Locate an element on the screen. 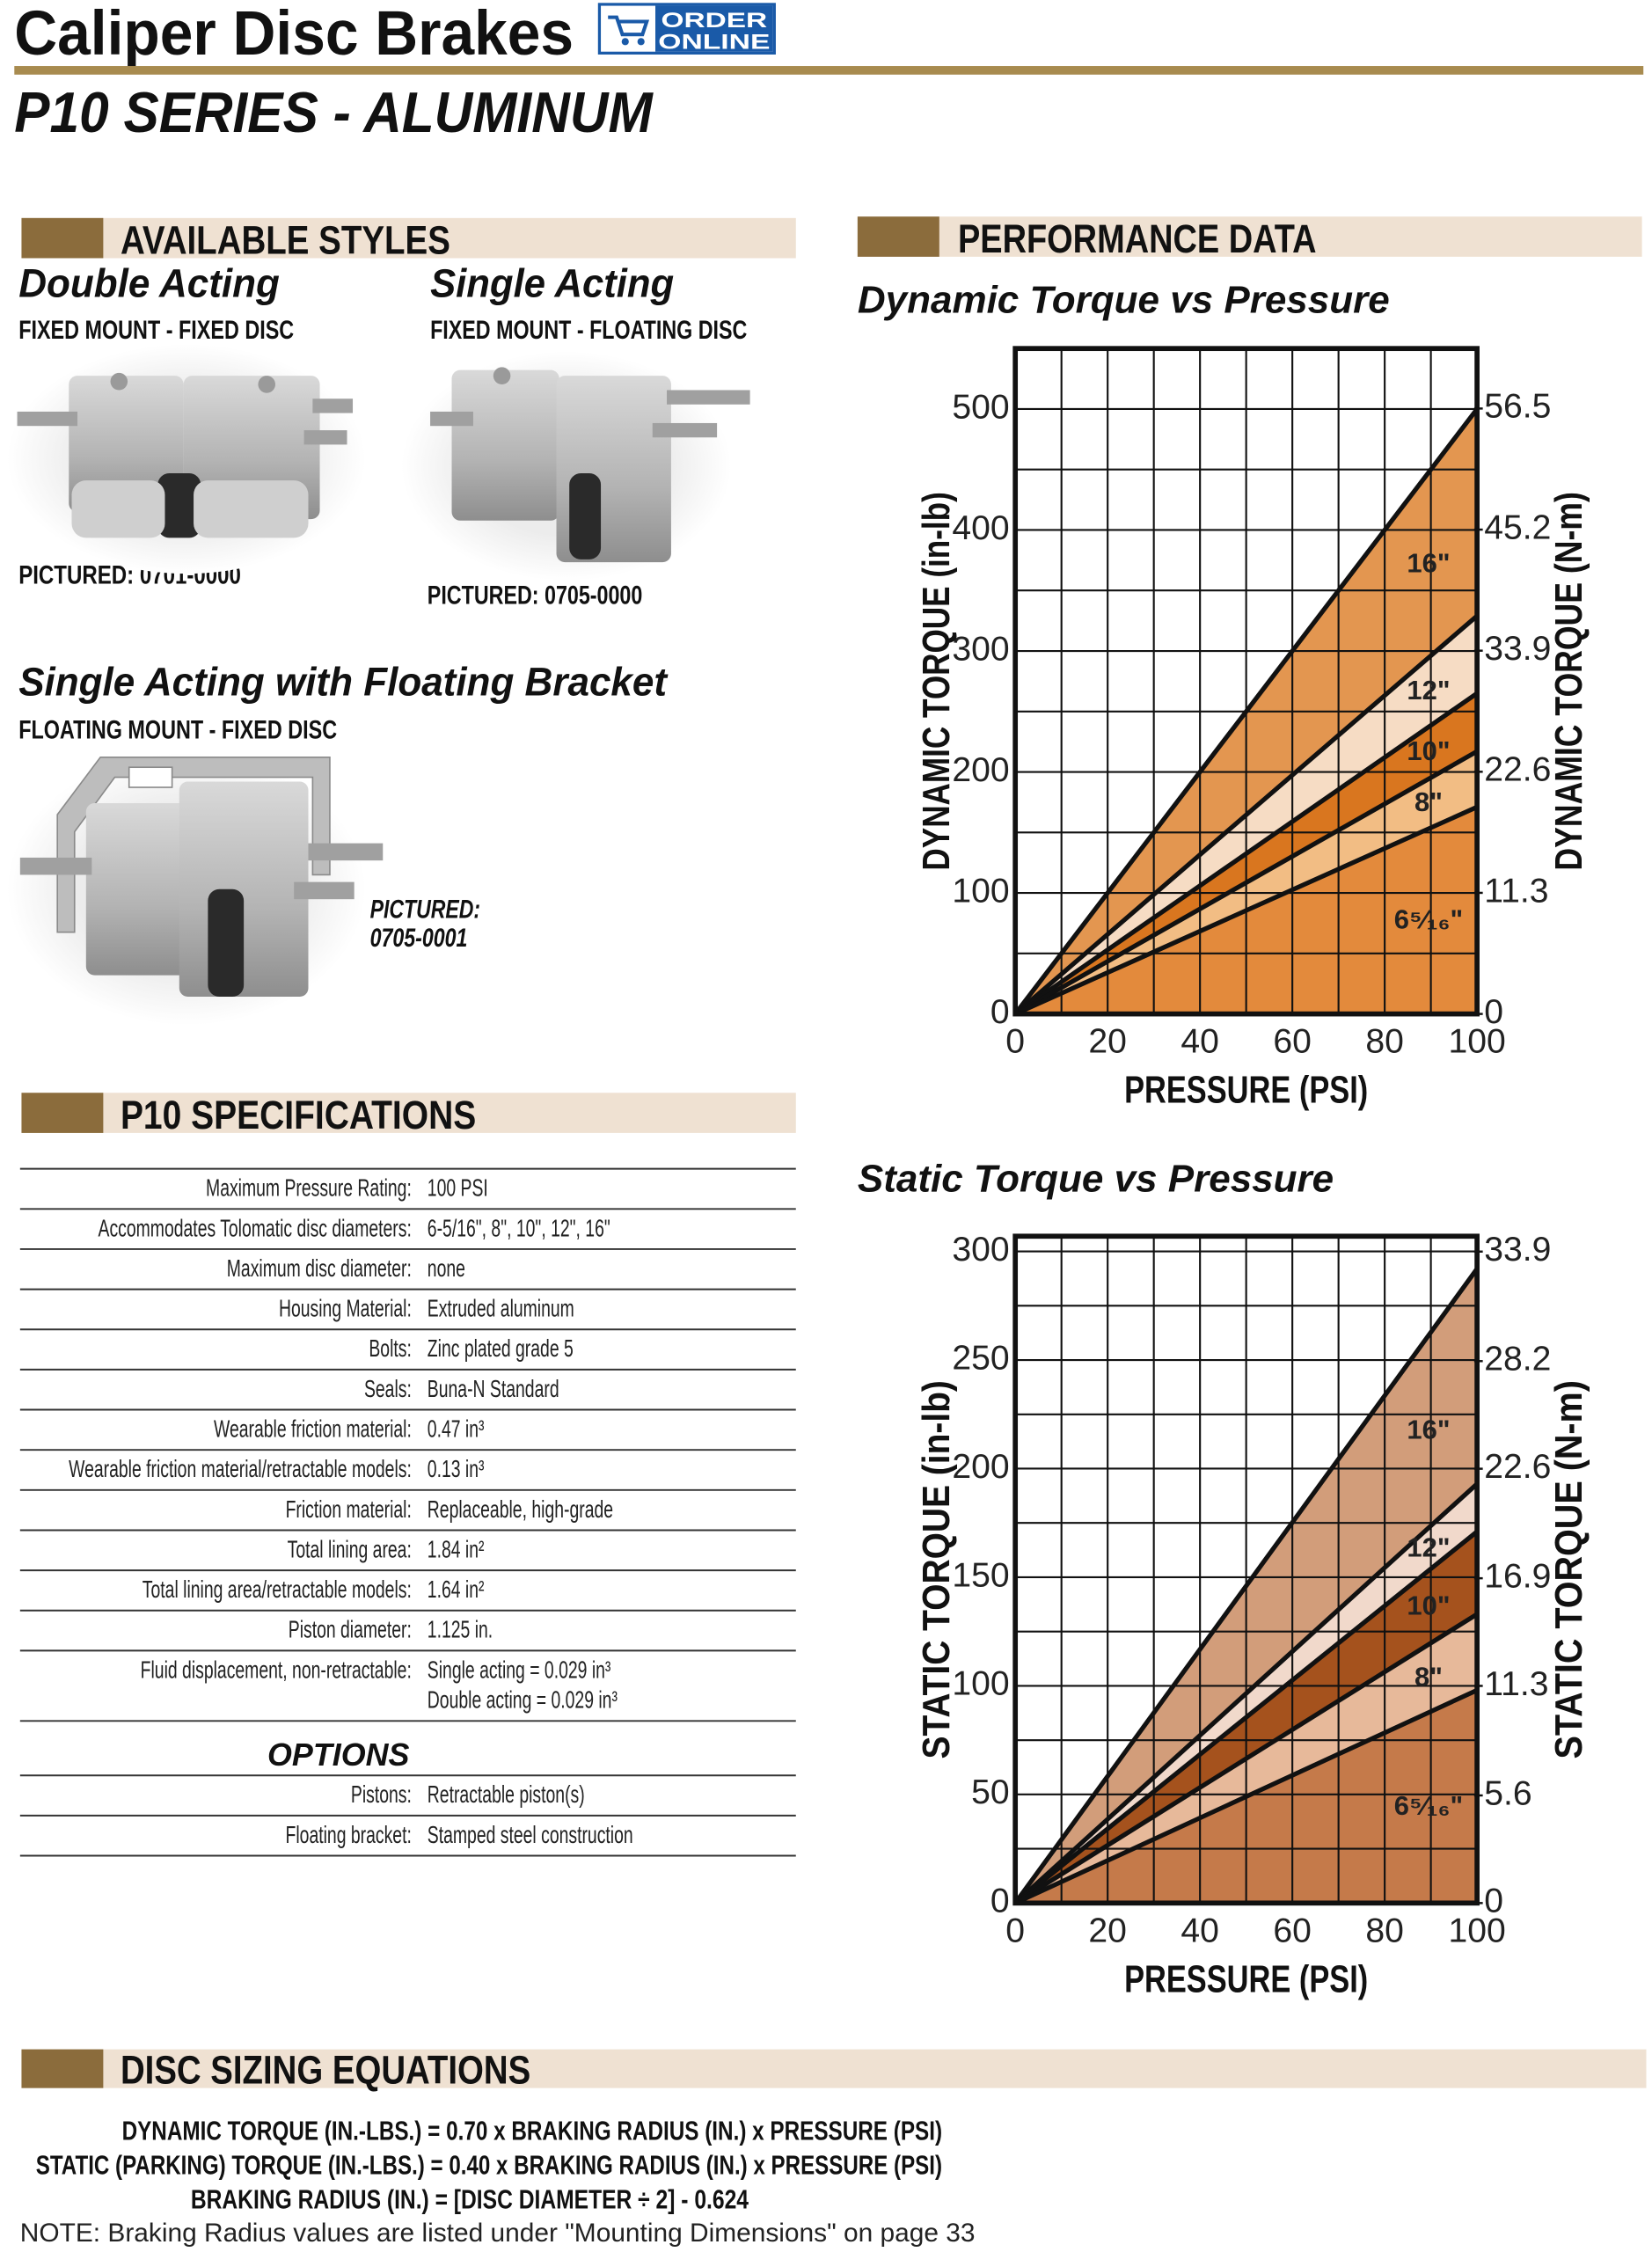 This screenshot has height=2252, width=1652. y2-tick-label: 16.9 is located at coordinates (1517, 1576).